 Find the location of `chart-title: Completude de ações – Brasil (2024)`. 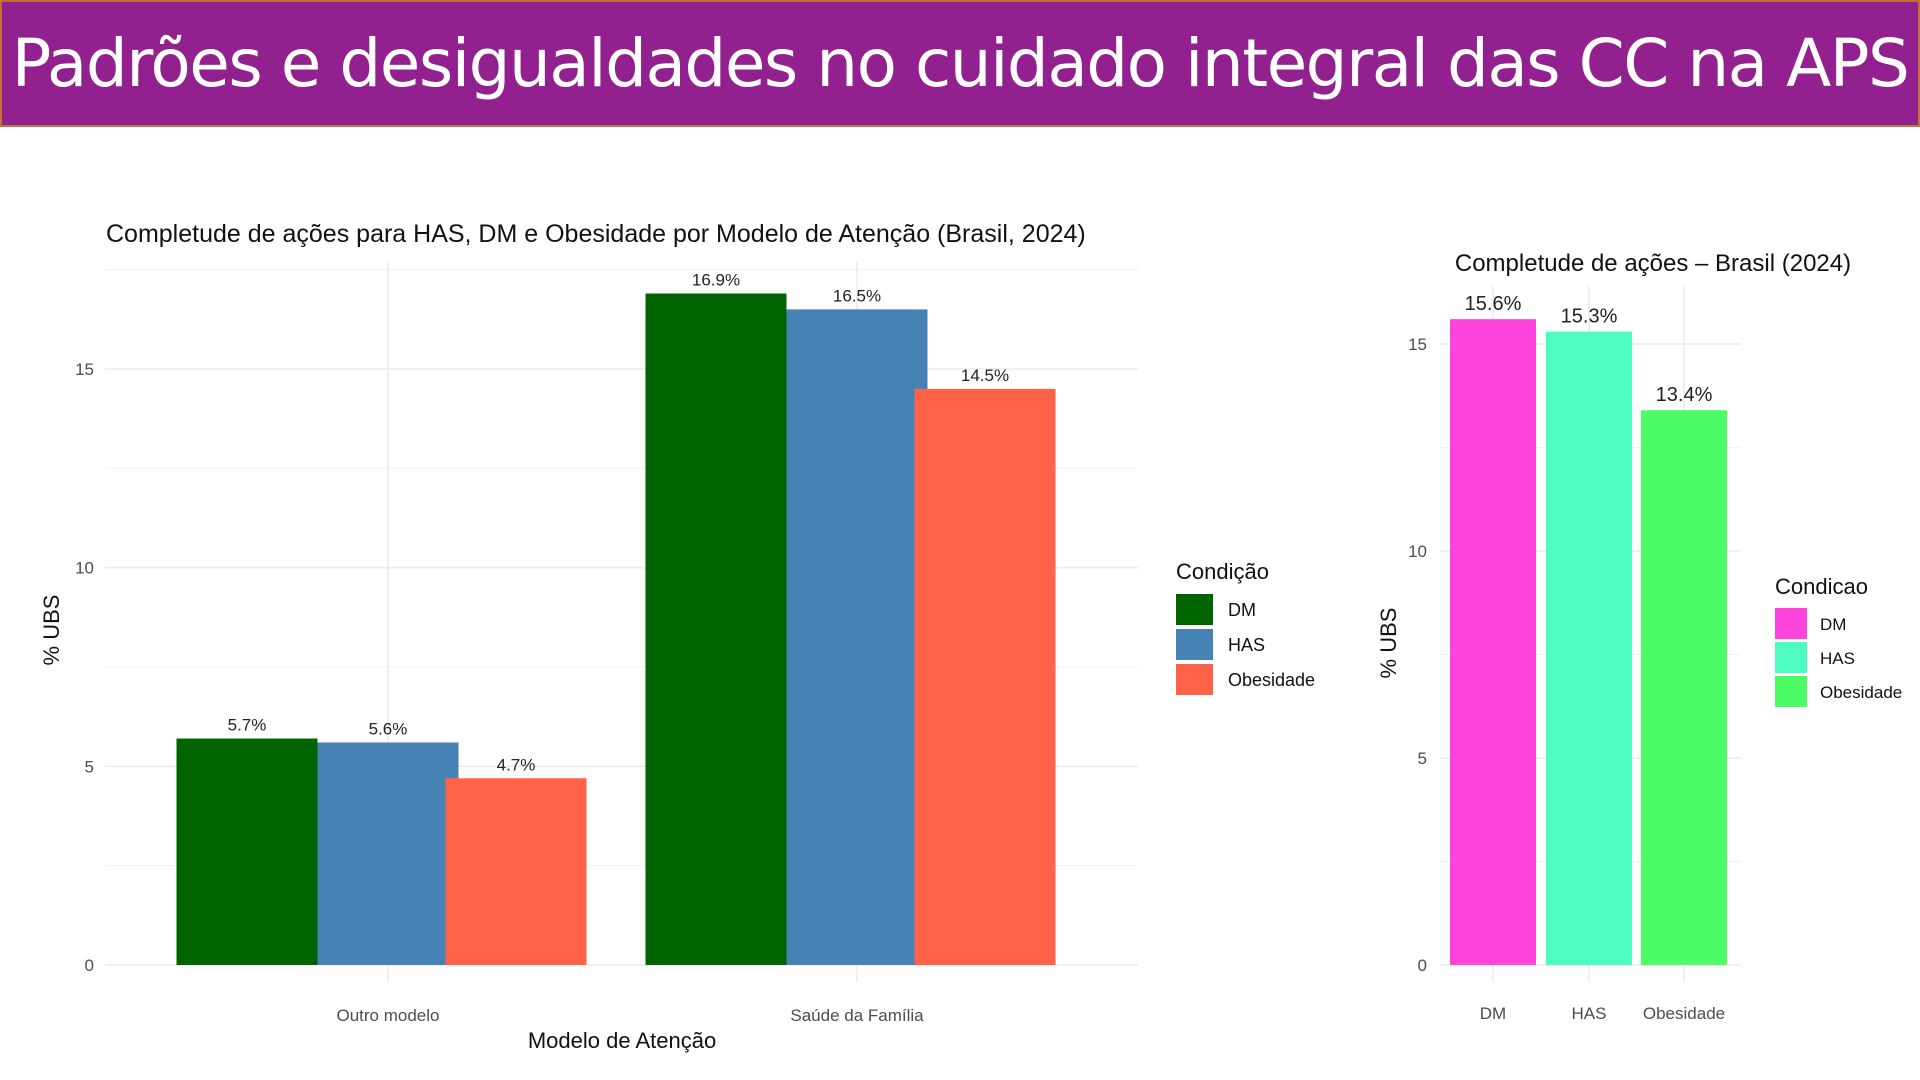

chart-title: Completude de ações – Brasil (2024) is located at coordinates (1653, 263).